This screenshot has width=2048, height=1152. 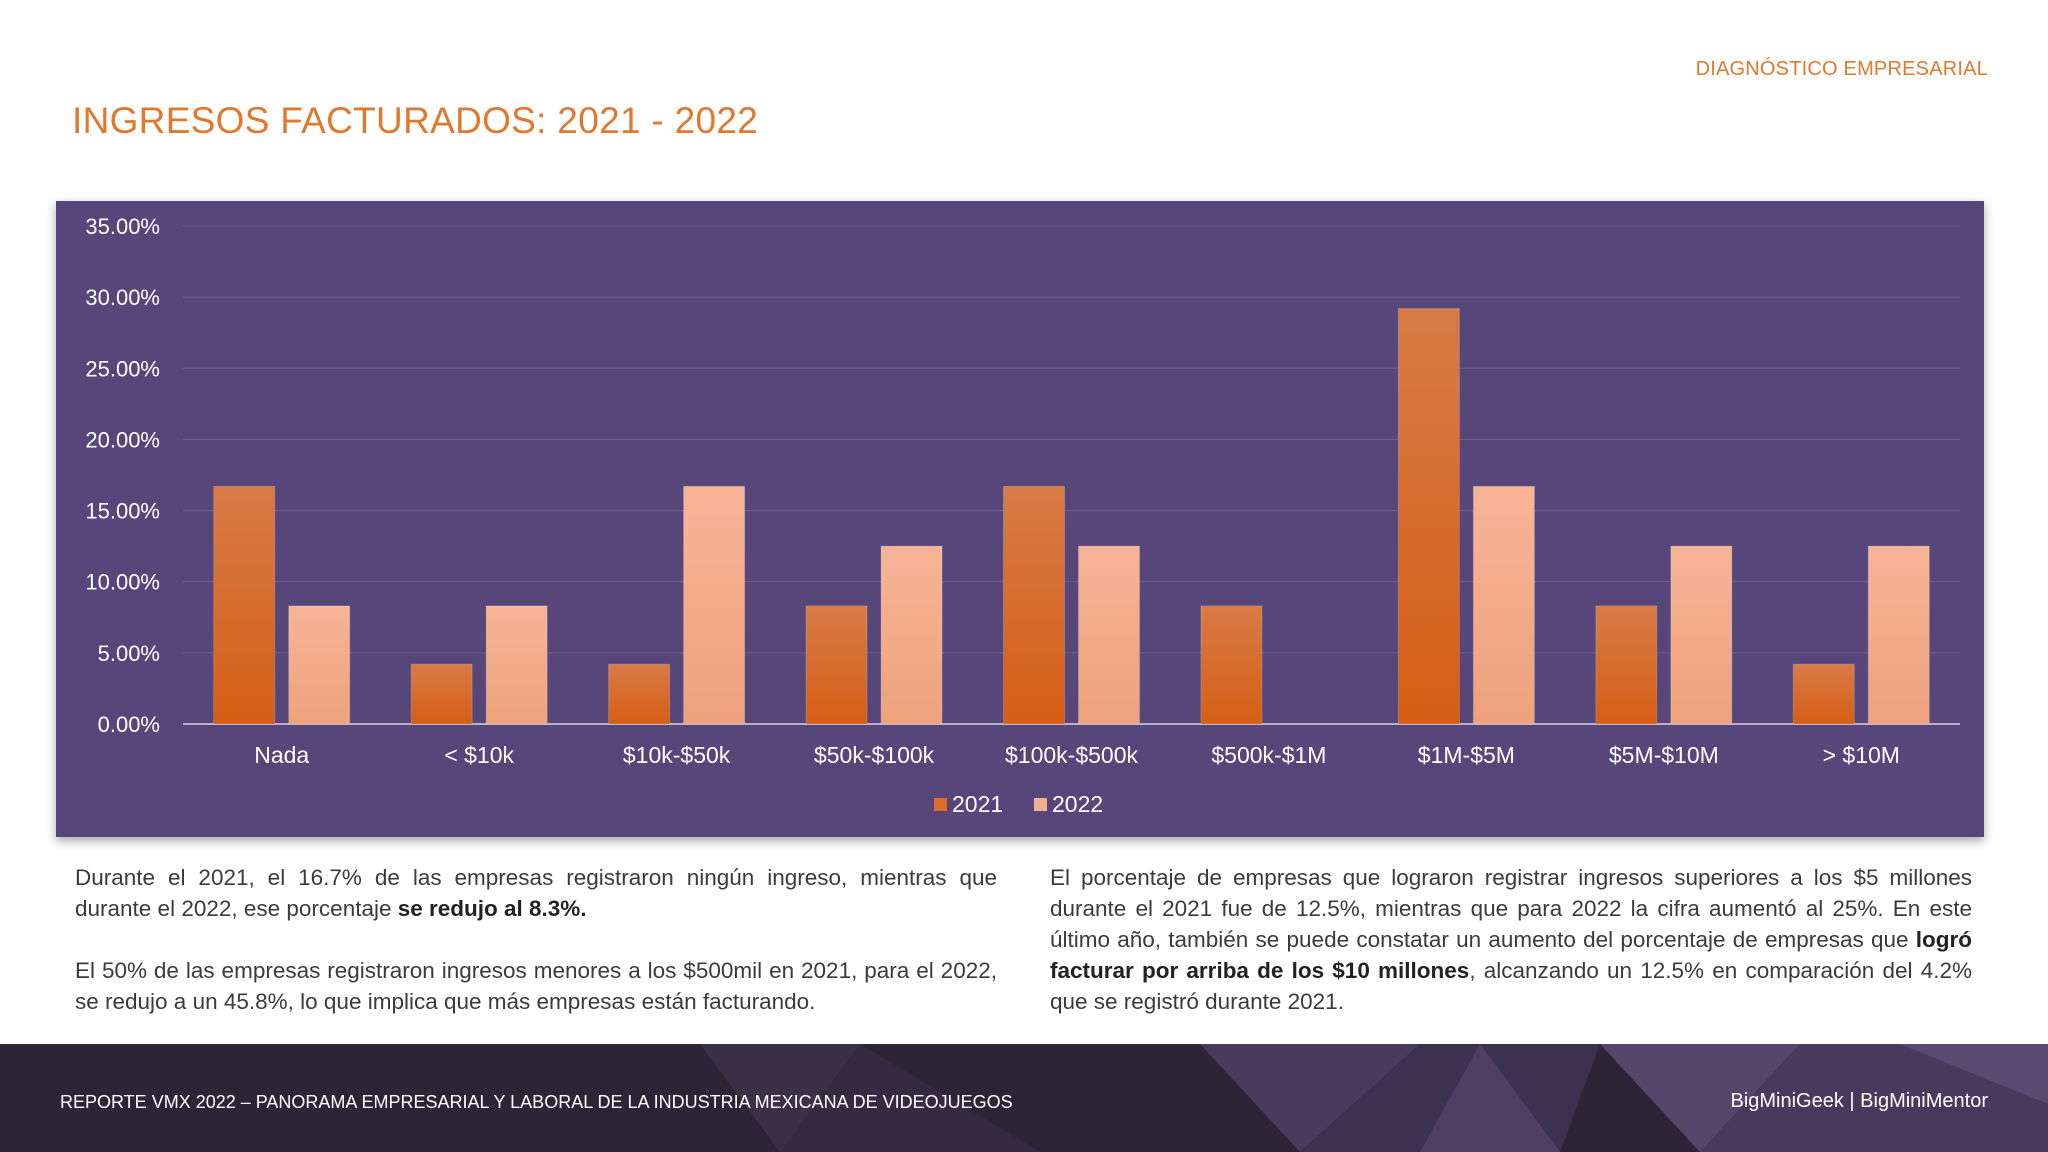 What do you see at coordinates (122, 511) in the screenshot?
I see `y-tick-label: 15.00%` at bounding box center [122, 511].